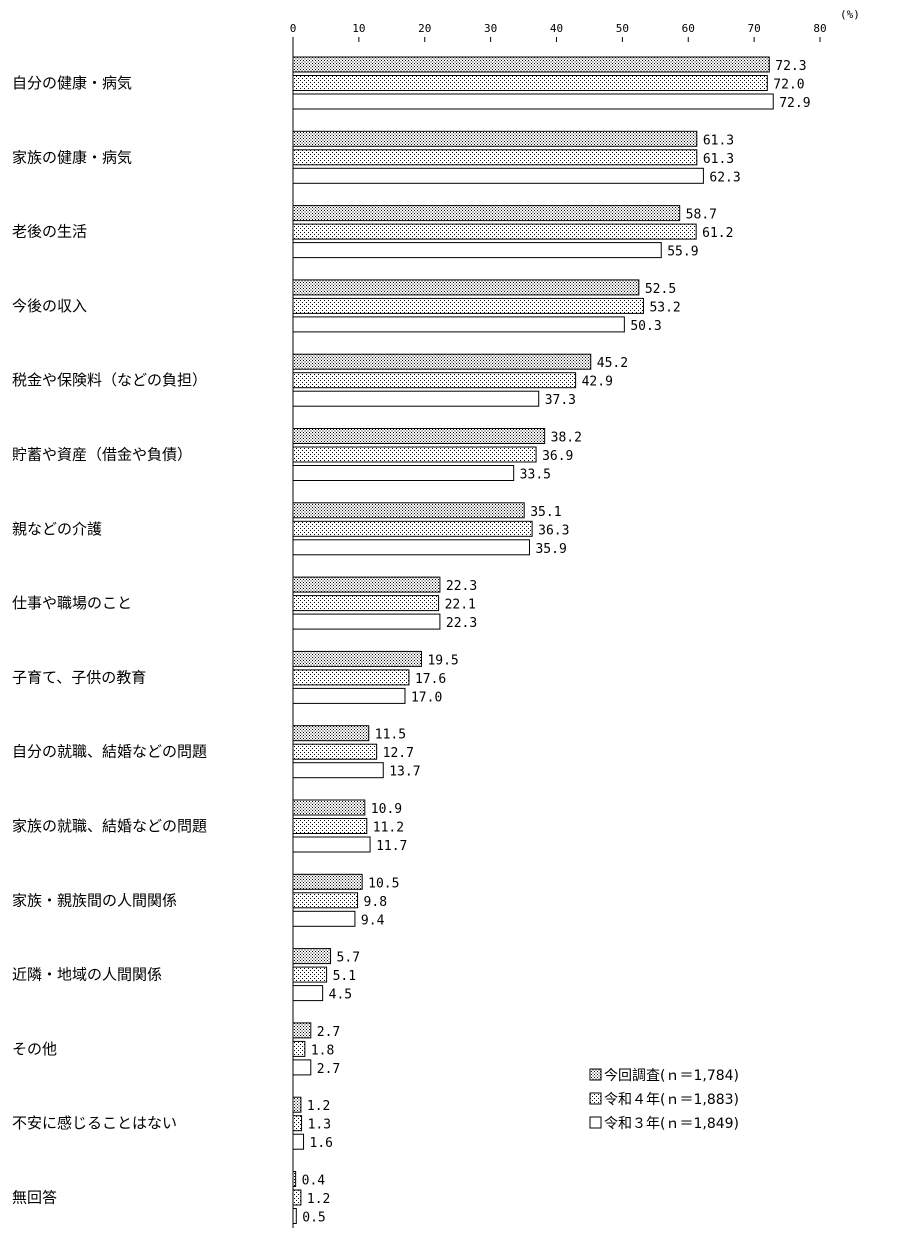 This screenshot has width=900, height=1240. I want to click on data-label: 13.7, so click(404, 772).